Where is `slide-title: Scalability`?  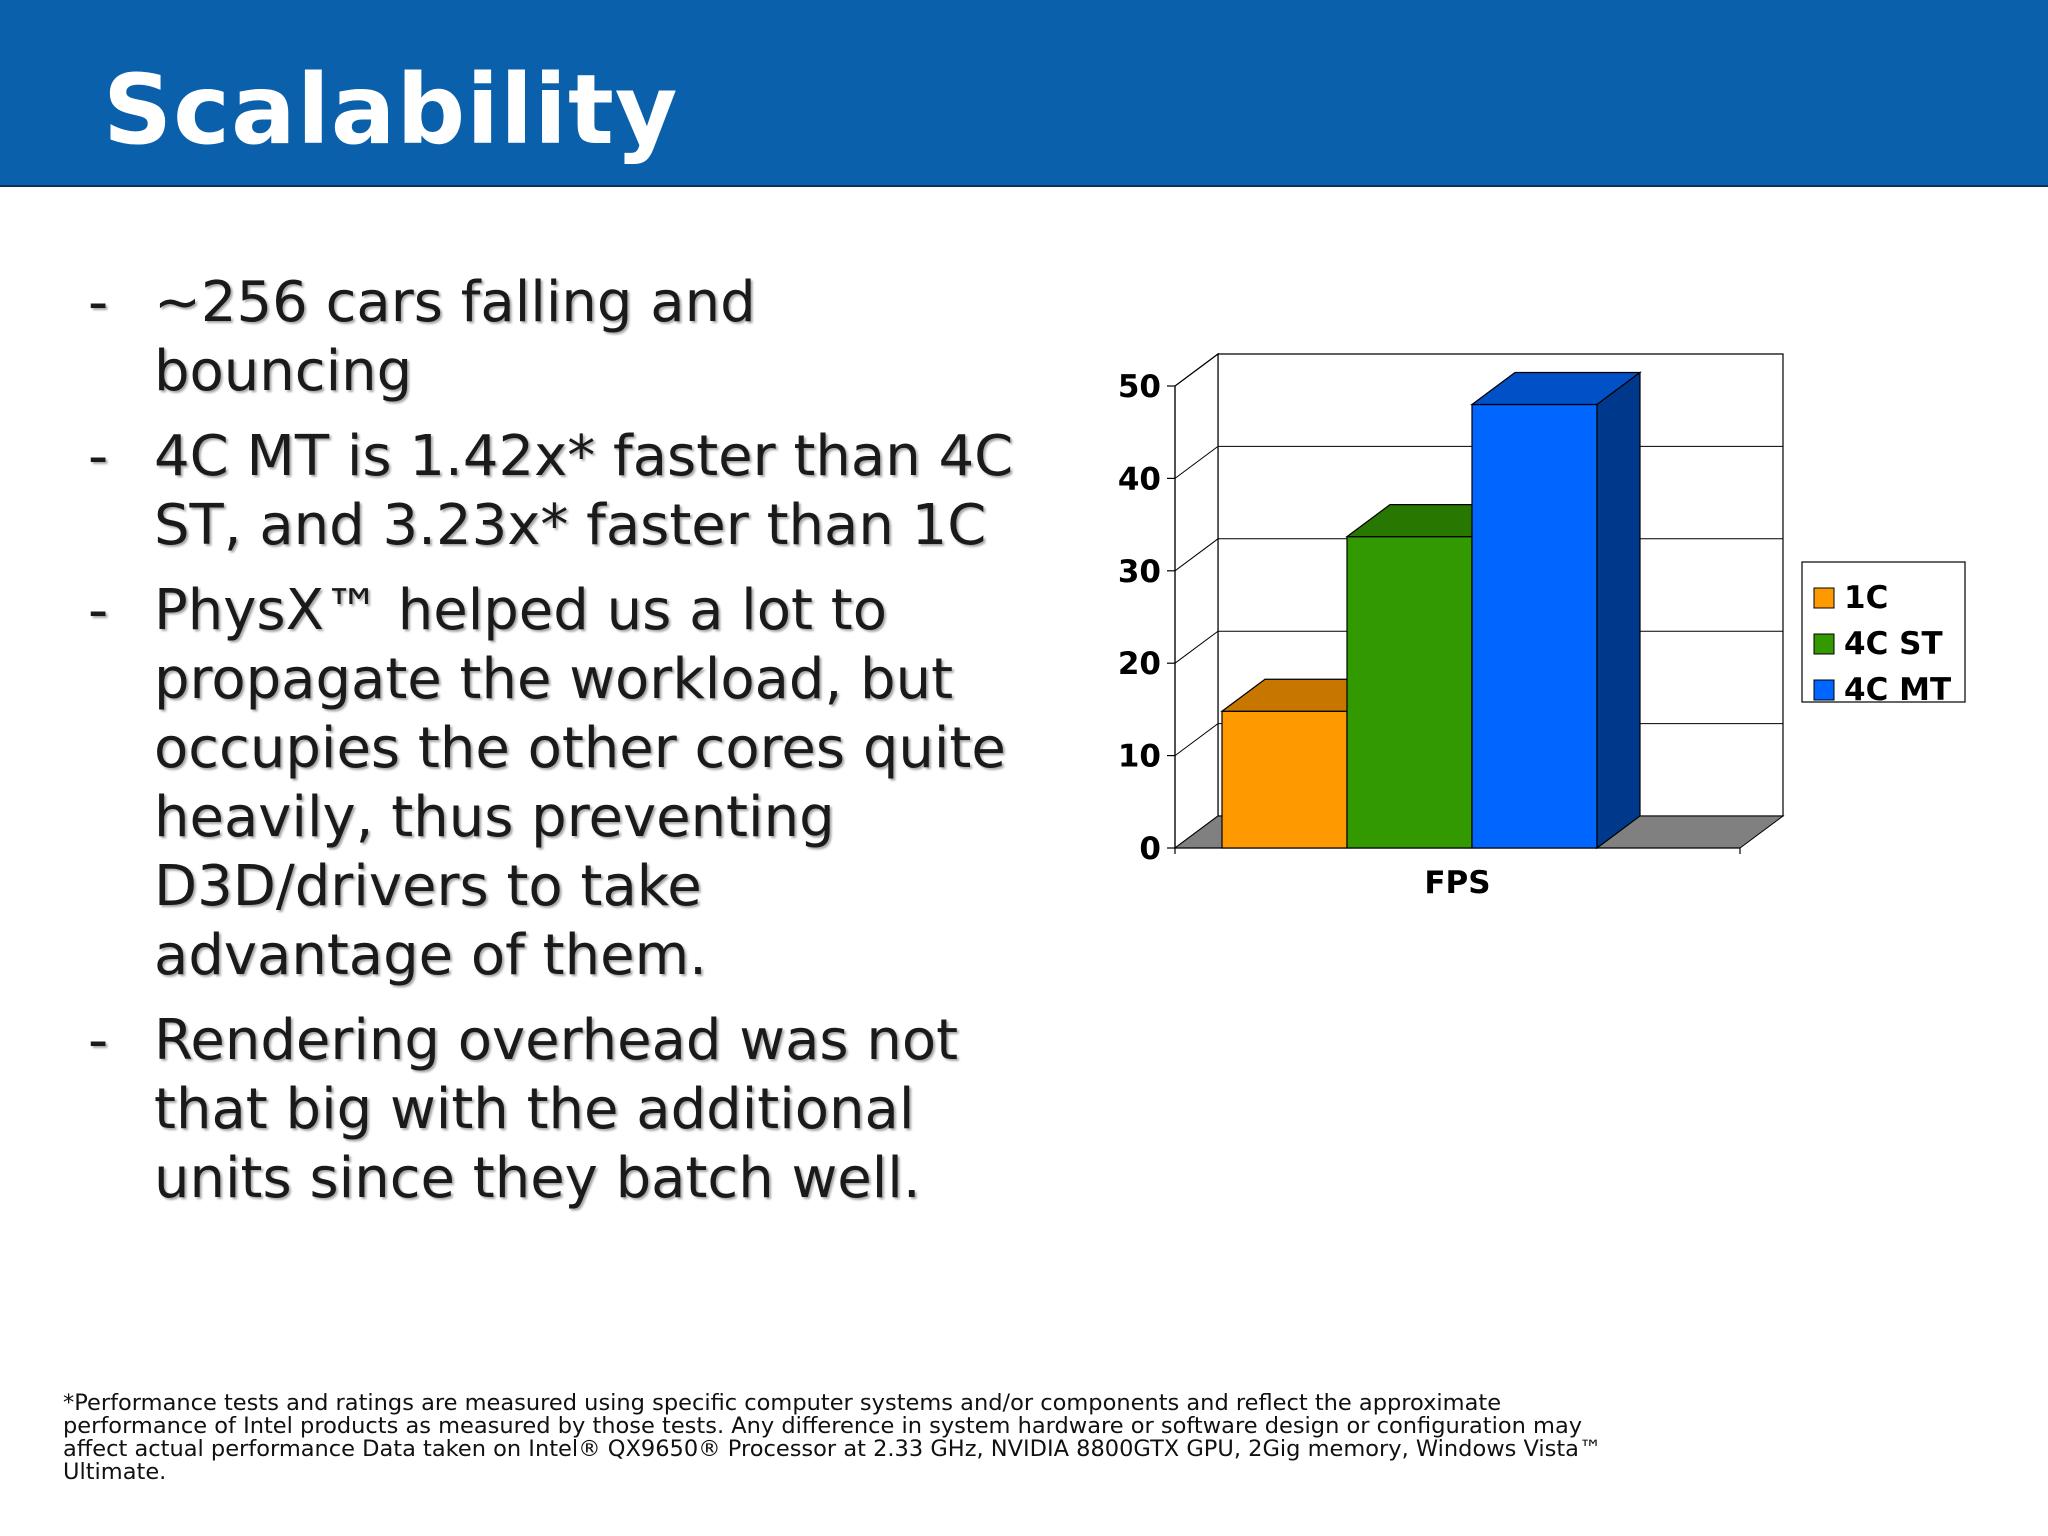
slide-title: Scalability is located at coordinates (391, 110).